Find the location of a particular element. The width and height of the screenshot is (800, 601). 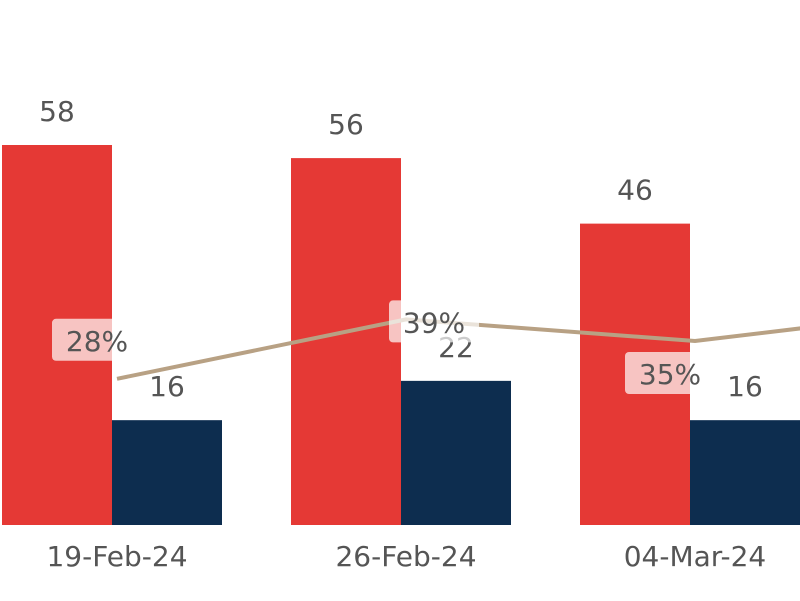

line-value-label: 39% is located at coordinates (434, 322).